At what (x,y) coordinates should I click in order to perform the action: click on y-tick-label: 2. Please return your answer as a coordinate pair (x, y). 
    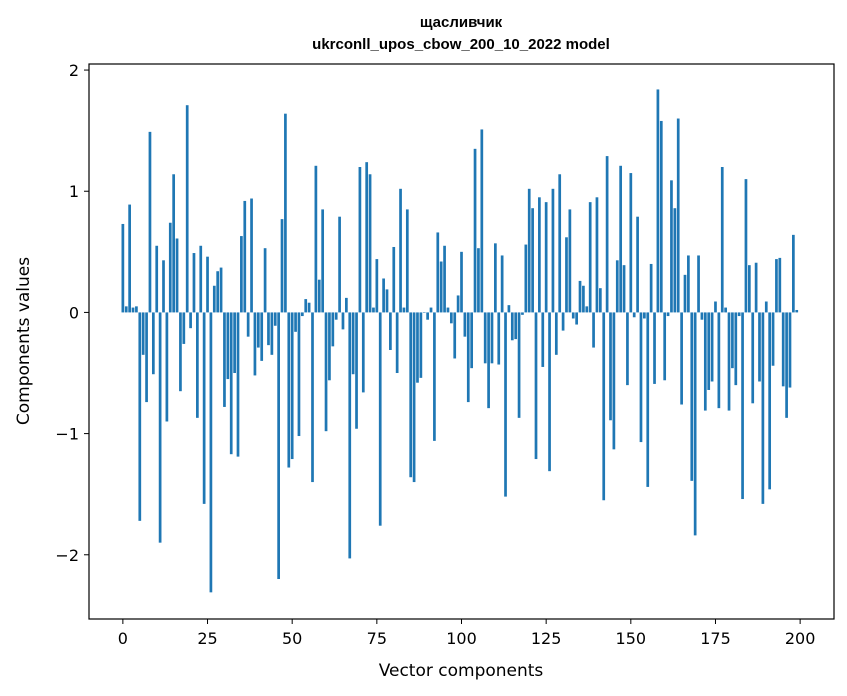
    Looking at the image, I should click on (74, 70).